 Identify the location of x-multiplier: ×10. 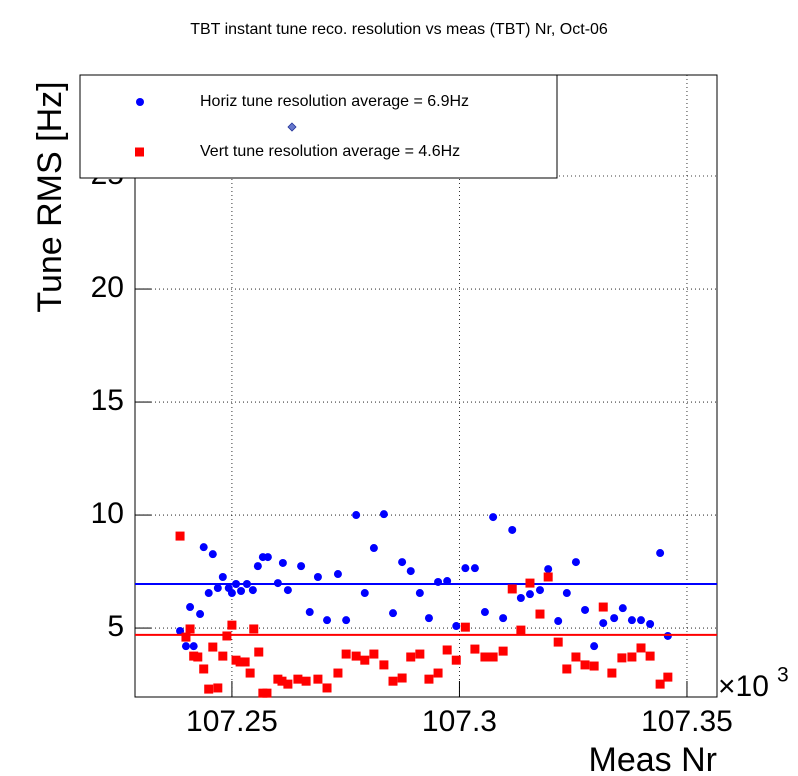
(743, 686).